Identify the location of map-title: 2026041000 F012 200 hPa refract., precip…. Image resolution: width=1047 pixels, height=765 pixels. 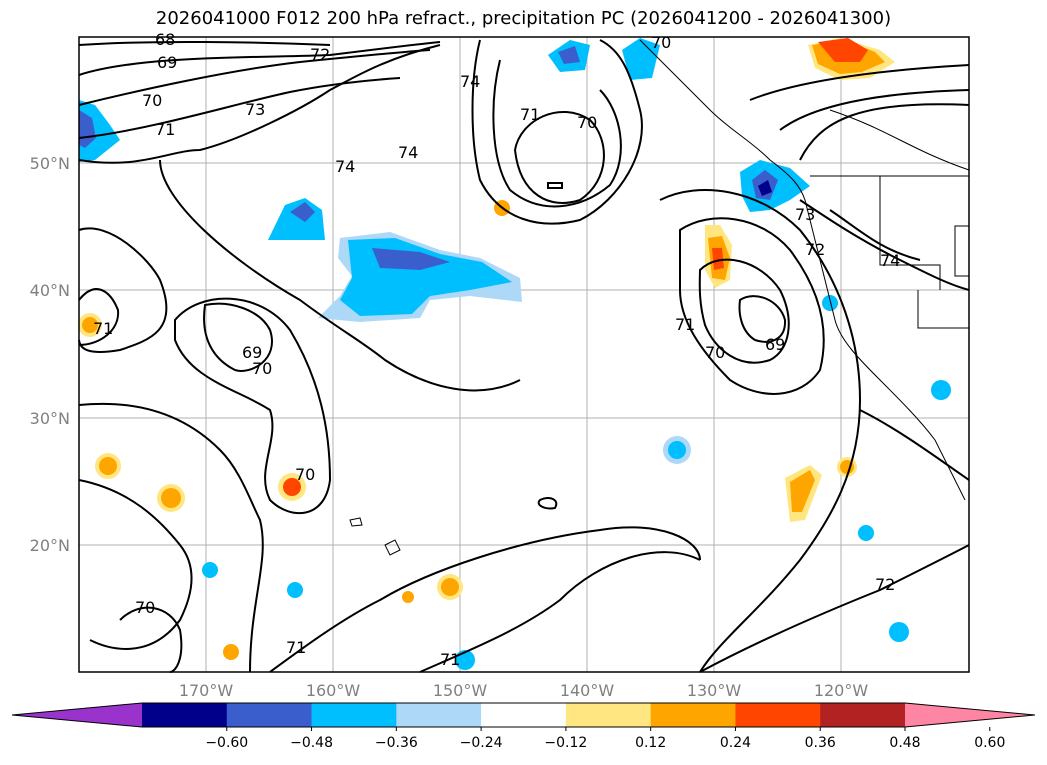
(523, 18).